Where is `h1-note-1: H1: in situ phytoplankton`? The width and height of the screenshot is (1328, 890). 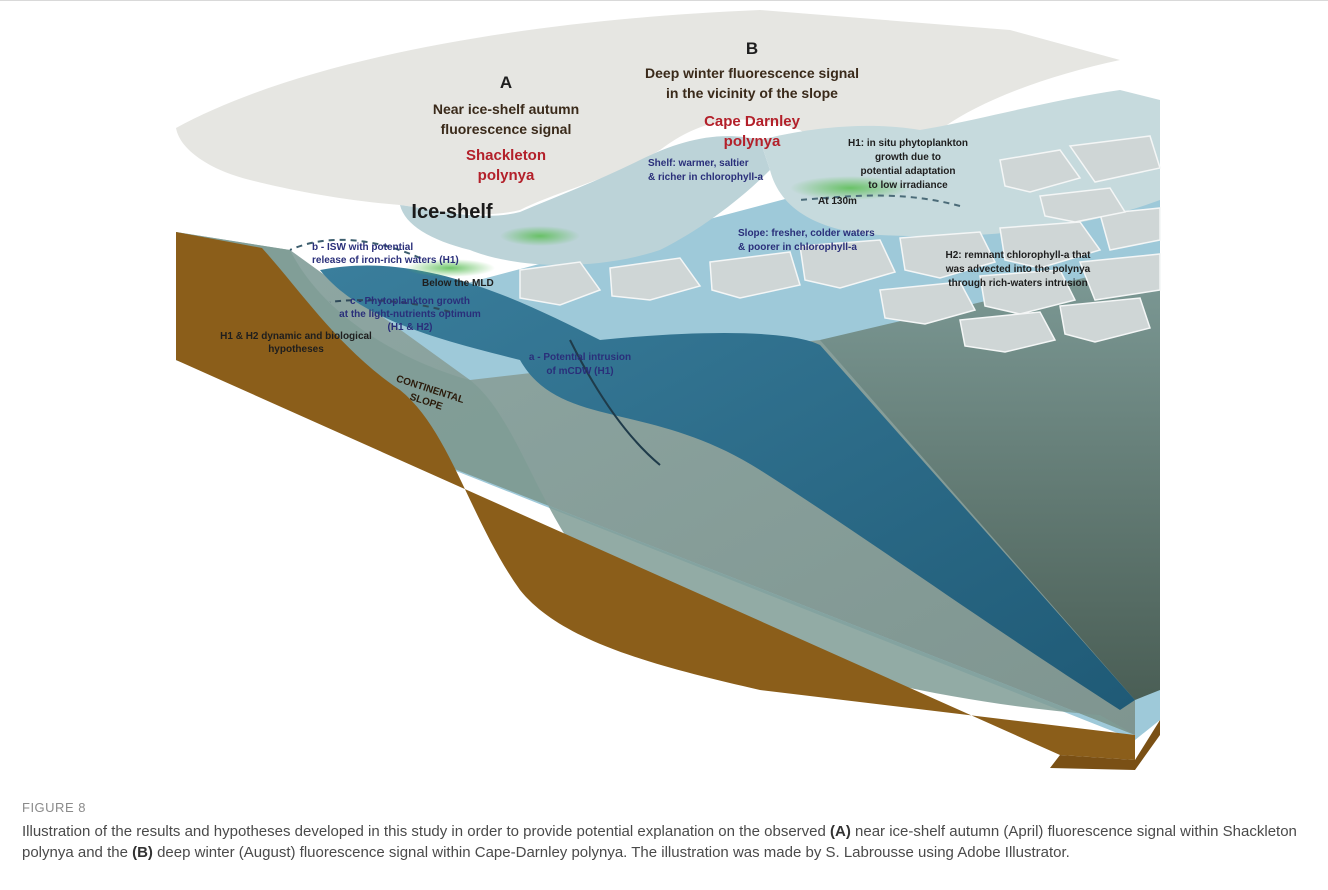 h1-note-1: H1: in situ phytoplankton is located at coordinates (908, 143).